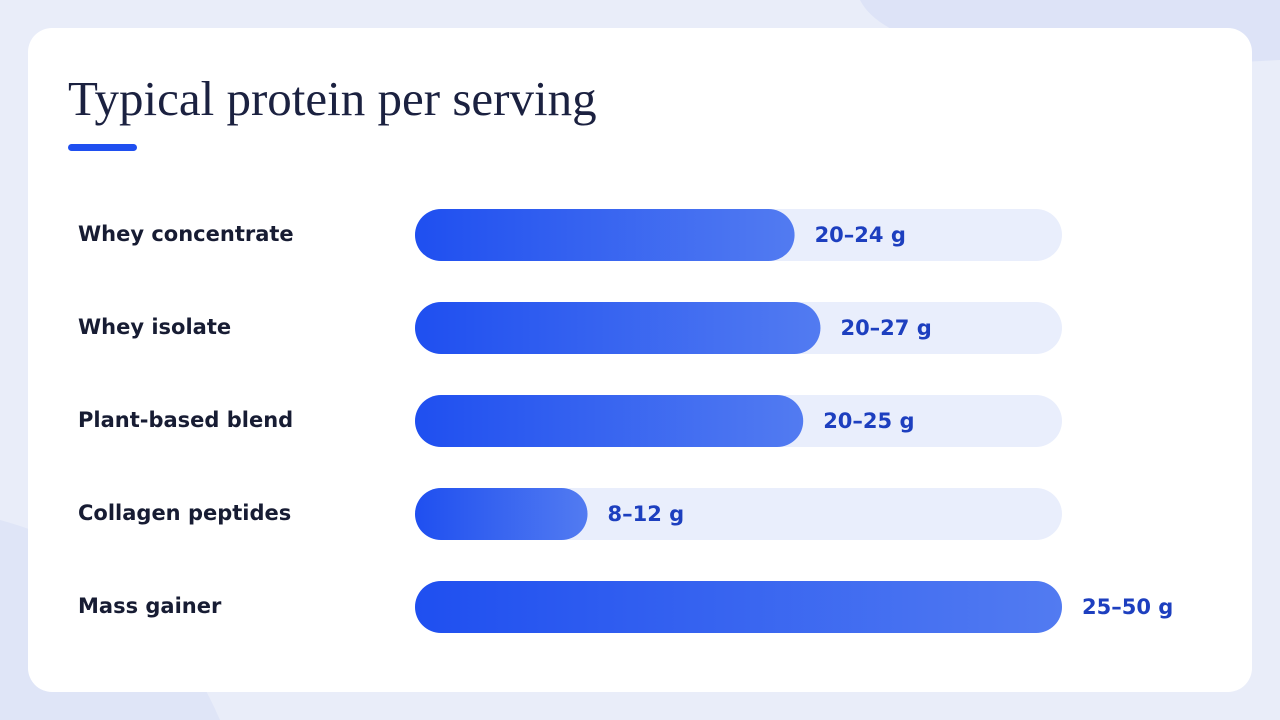 This screenshot has width=1280, height=720. What do you see at coordinates (184, 513) in the screenshot?
I see `category-label: Collagen peptides` at bounding box center [184, 513].